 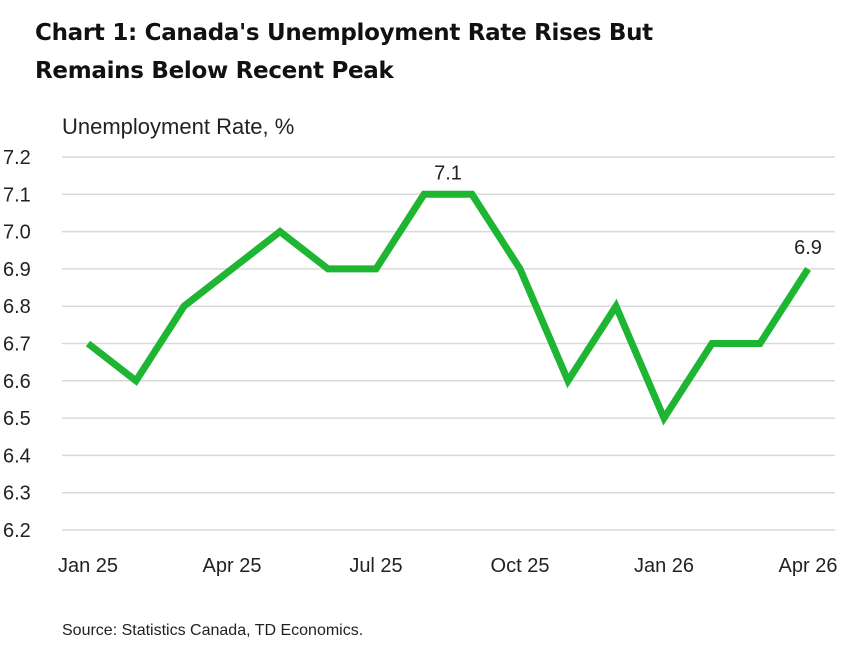 What do you see at coordinates (17, 233) in the screenshot?
I see `y-tick-label: 7.0` at bounding box center [17, 233].